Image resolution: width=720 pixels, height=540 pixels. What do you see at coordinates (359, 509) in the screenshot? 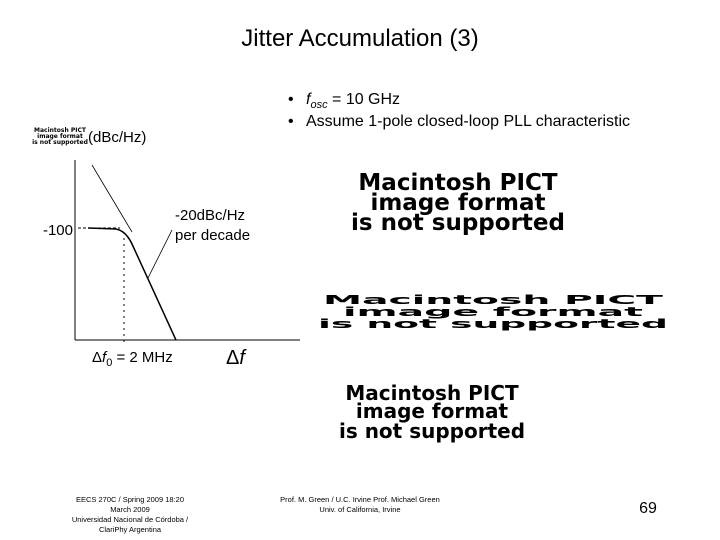
I see `footer-text: Univ. of California, Irvine` at bounding box center [359, 509].